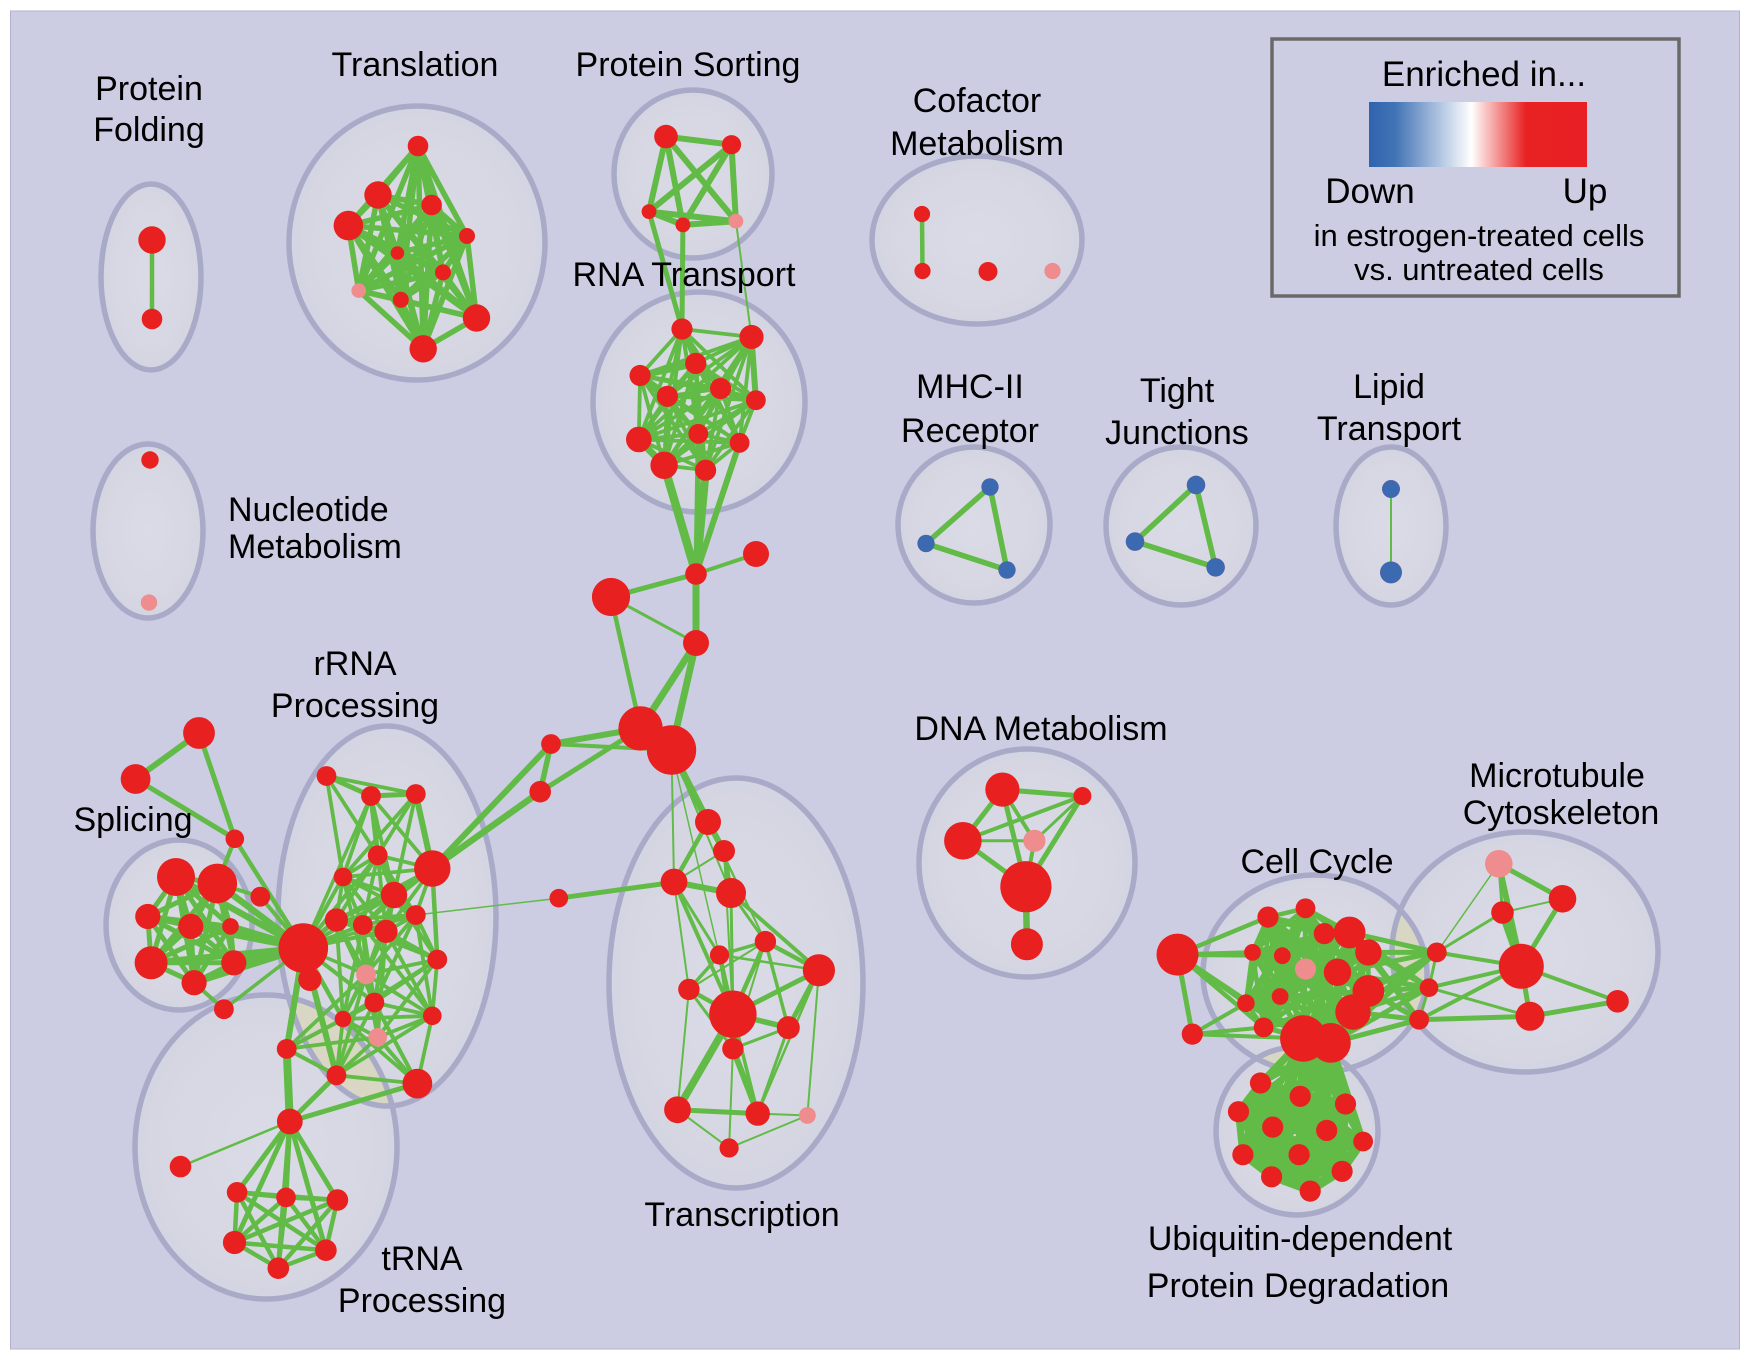 The height and width of the screenshot is (1360, 1750). What do you see at coordinates (1561, 813) in the screenshot?
I see `svg-text: Cytoskeleton` at bounding box center [1561, 813].